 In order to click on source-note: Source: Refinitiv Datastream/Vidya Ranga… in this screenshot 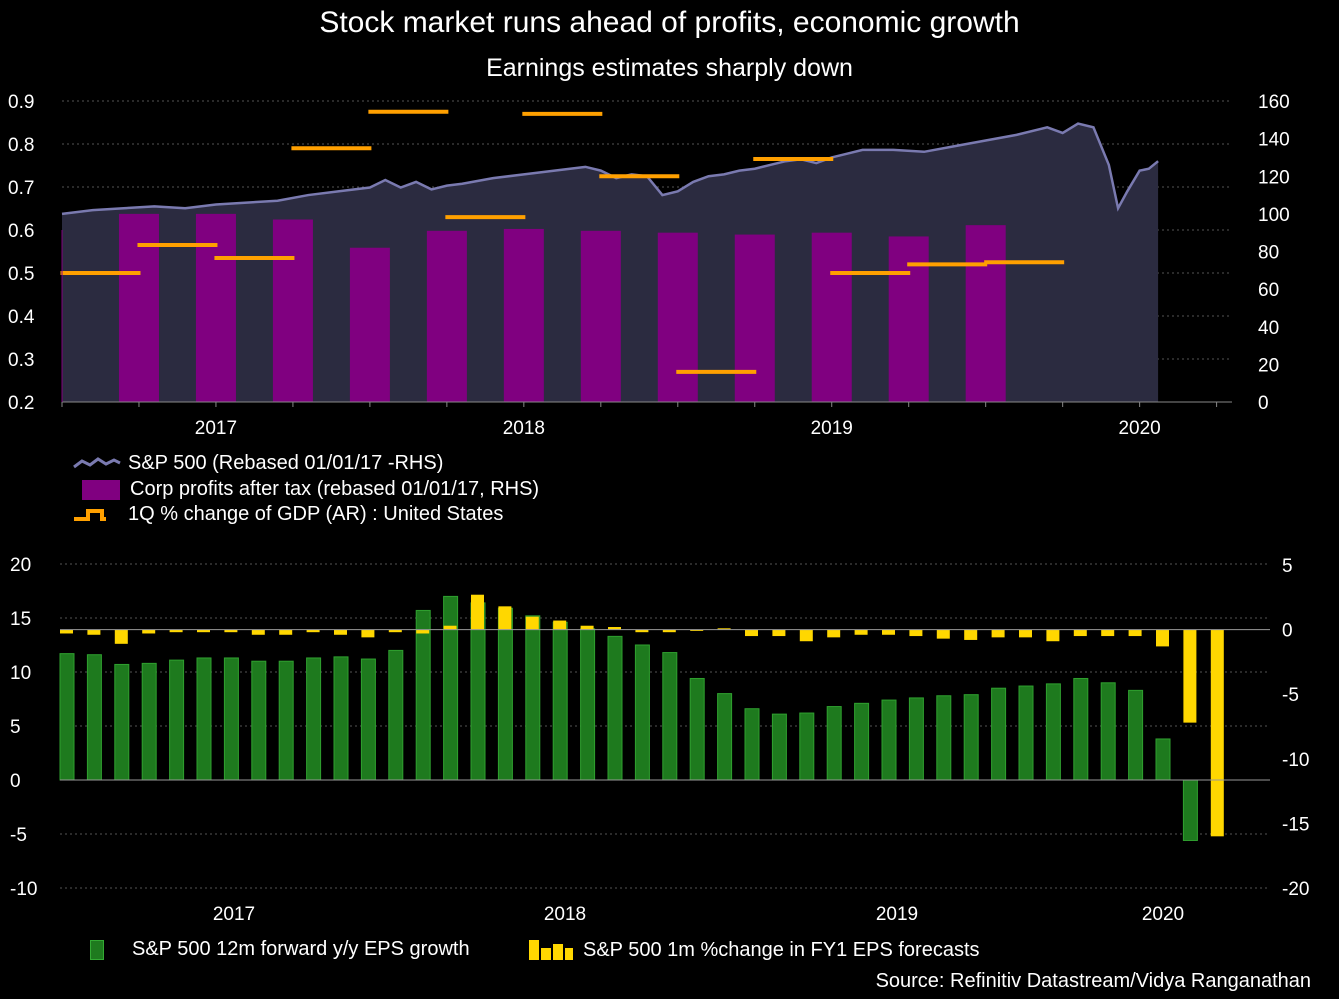, I will do `click(1093, 981)`.